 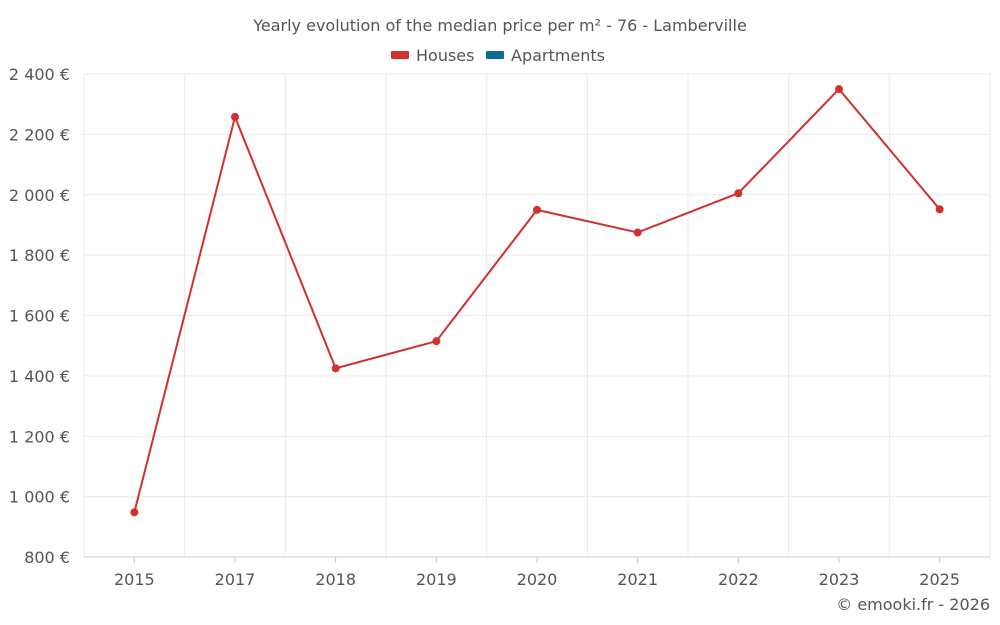 What do you see at coordinates (436, 579) in the screenshot?
I see `x-tick-label: 2019` at bounding box center [436, 579].